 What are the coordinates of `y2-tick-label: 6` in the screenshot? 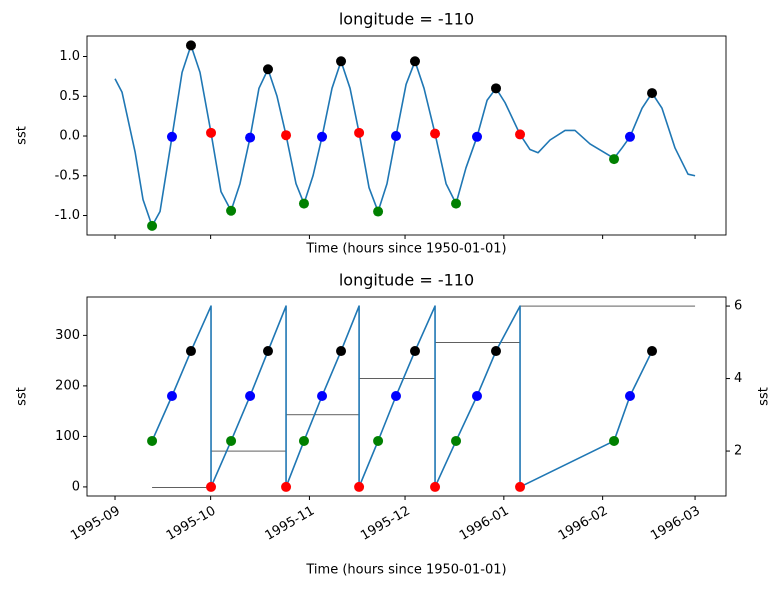 It's located at (738, 306).